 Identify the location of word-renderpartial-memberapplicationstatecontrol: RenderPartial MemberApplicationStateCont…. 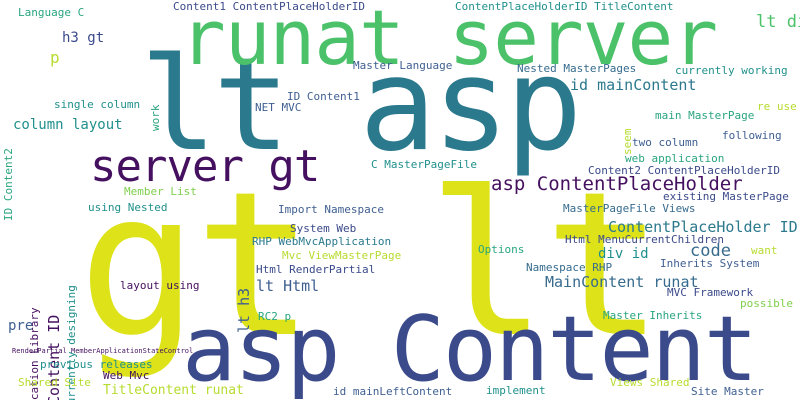
(103, 351).